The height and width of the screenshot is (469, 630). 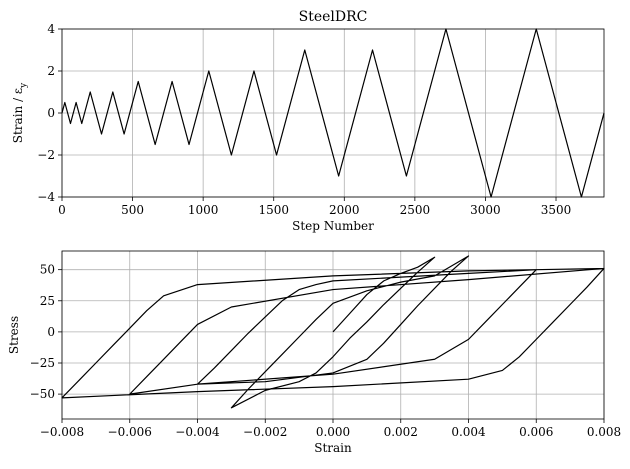 What do you see at coordinates (47, 270) in the screenshot?
I see `y-tick-label: 50` at bounding box center [47, 270].